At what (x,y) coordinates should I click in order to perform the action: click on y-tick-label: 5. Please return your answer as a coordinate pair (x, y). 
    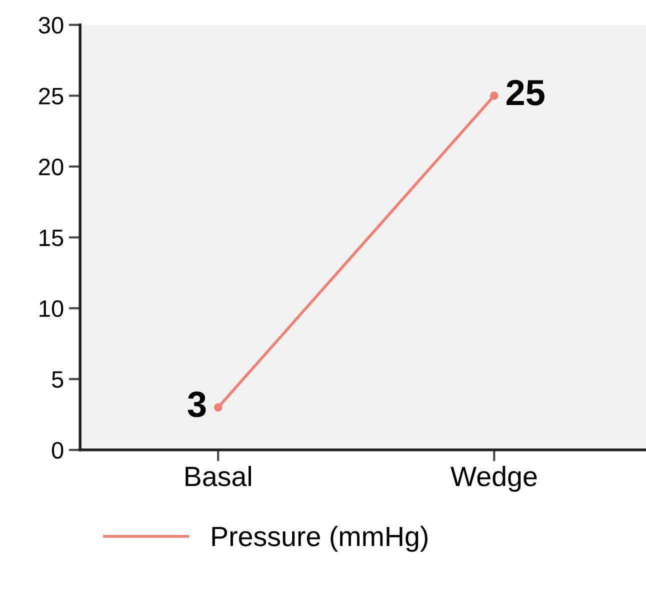
    Looking at the image, I should click on (58, 379).